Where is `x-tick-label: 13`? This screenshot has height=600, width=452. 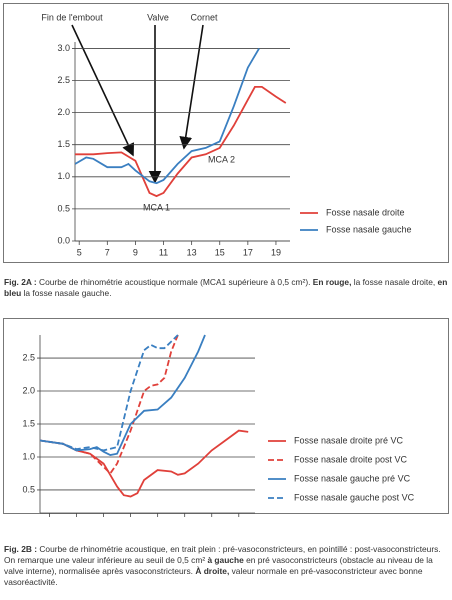 x-tick-label: 13 is located at coordinates (192, 252).